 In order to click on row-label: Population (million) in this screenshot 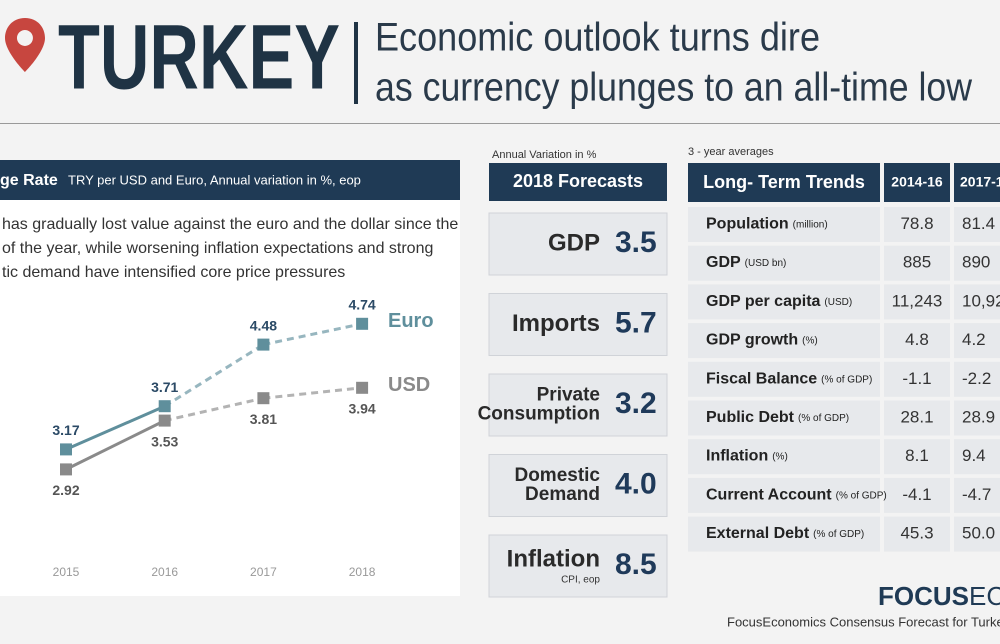, I will do `click(767, 224)`.